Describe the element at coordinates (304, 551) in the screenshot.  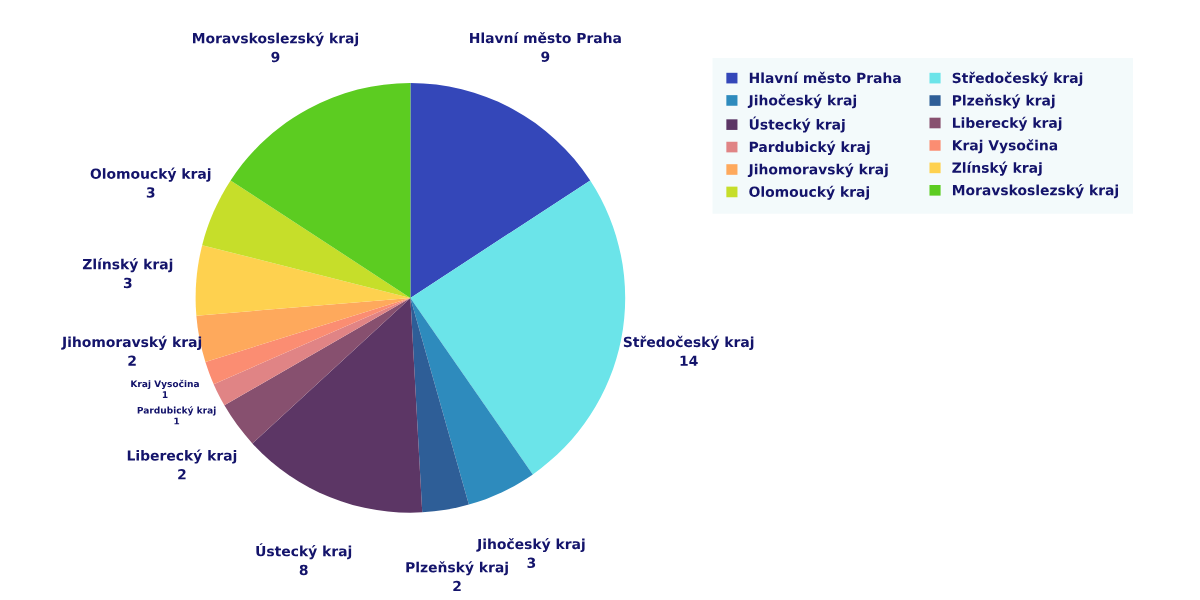
I see `slice-label: Ústecký kraj` at that location.